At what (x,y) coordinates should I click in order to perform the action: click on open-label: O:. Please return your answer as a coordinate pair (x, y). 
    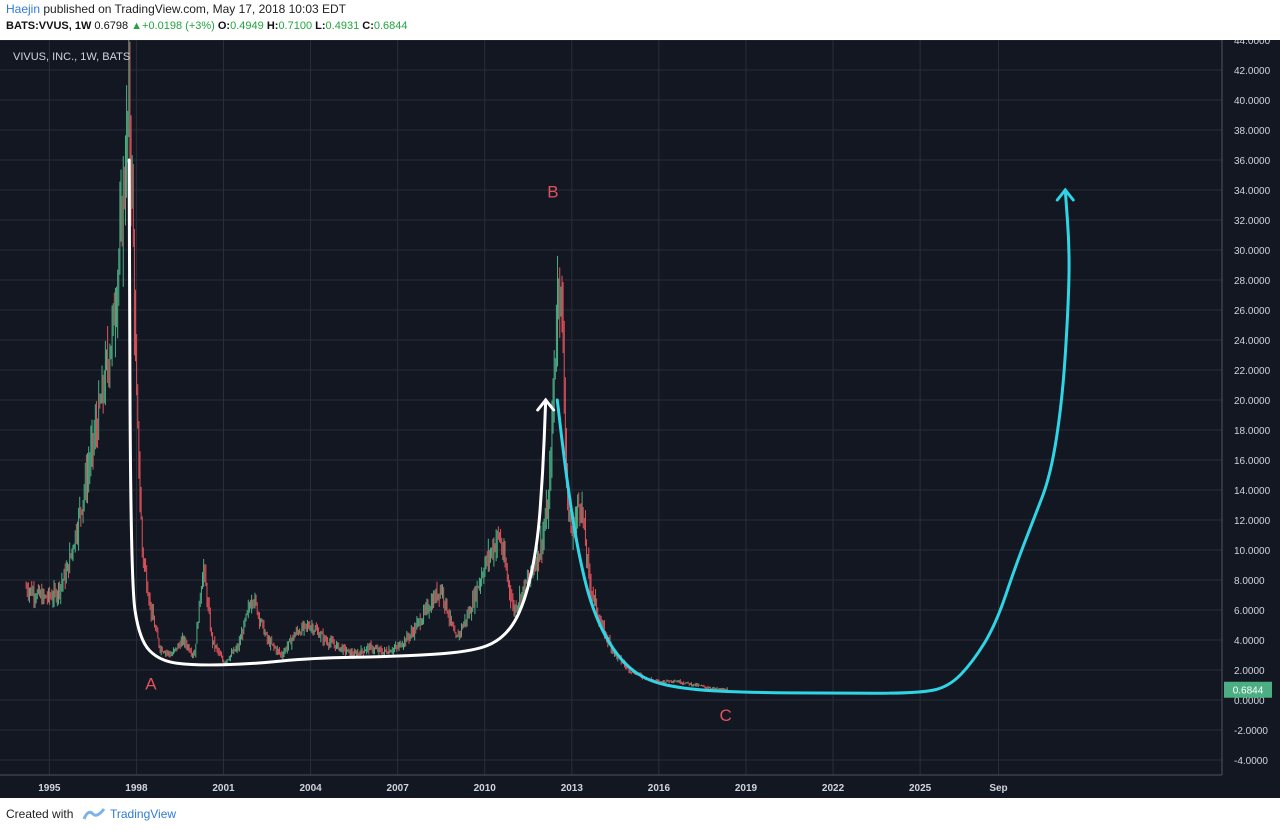
    Looking at the image, I should click on (224, 26).